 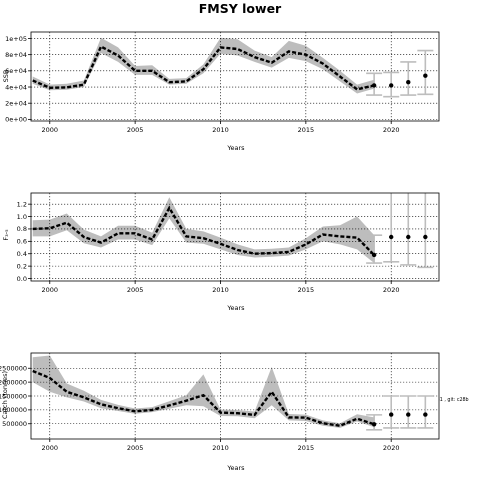 What do you see at coordinates (22, 204) in the screenshot?
I see `f-ytick-label: 1.2` at bounding box center [22, 204].